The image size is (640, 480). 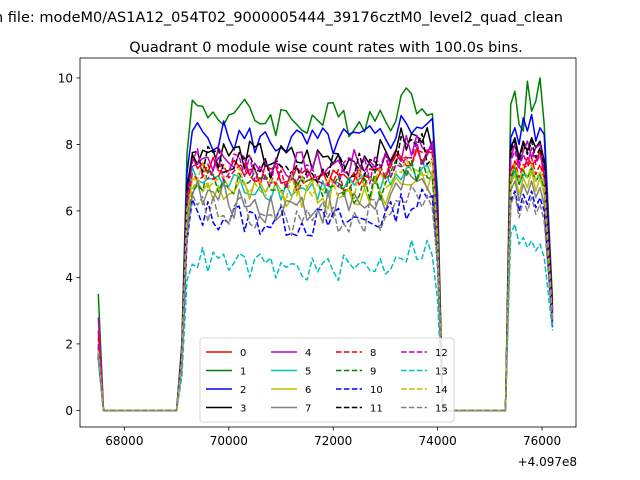 What do you see at coordinates (308, 409) in the screenshot?
I see `legend-label-7: 7` at bounding box center [308, 409].